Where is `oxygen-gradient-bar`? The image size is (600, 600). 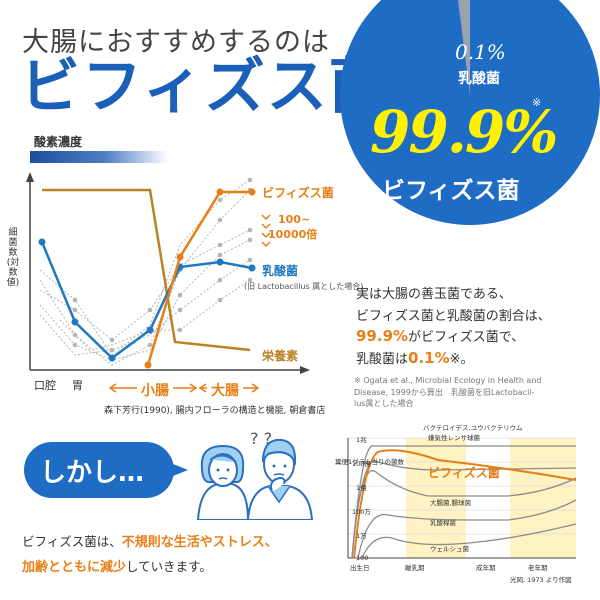
oxygen-gradient-bar is located at coordinates (99, 157).